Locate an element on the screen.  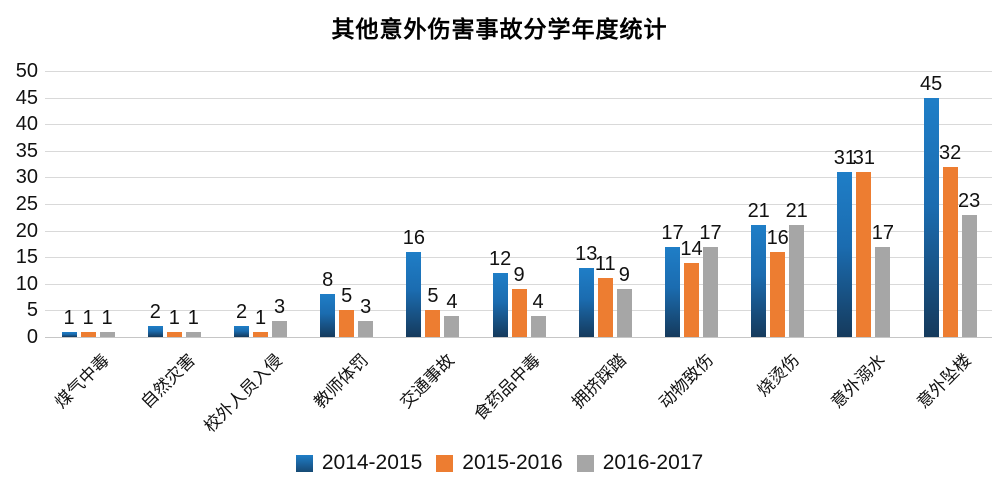
bar-2014-2015-拥挤踩踏 is located at coordinates (586, 302).